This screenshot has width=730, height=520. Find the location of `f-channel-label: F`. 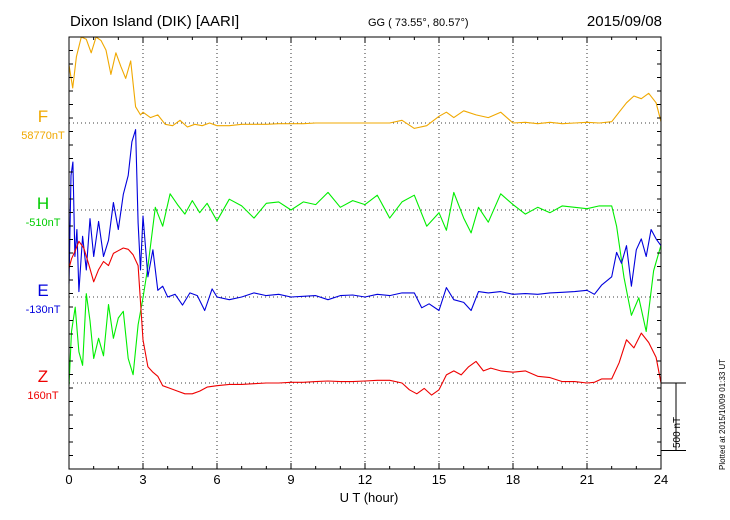

f-channel-label: F is located at coordinates (43, 116).